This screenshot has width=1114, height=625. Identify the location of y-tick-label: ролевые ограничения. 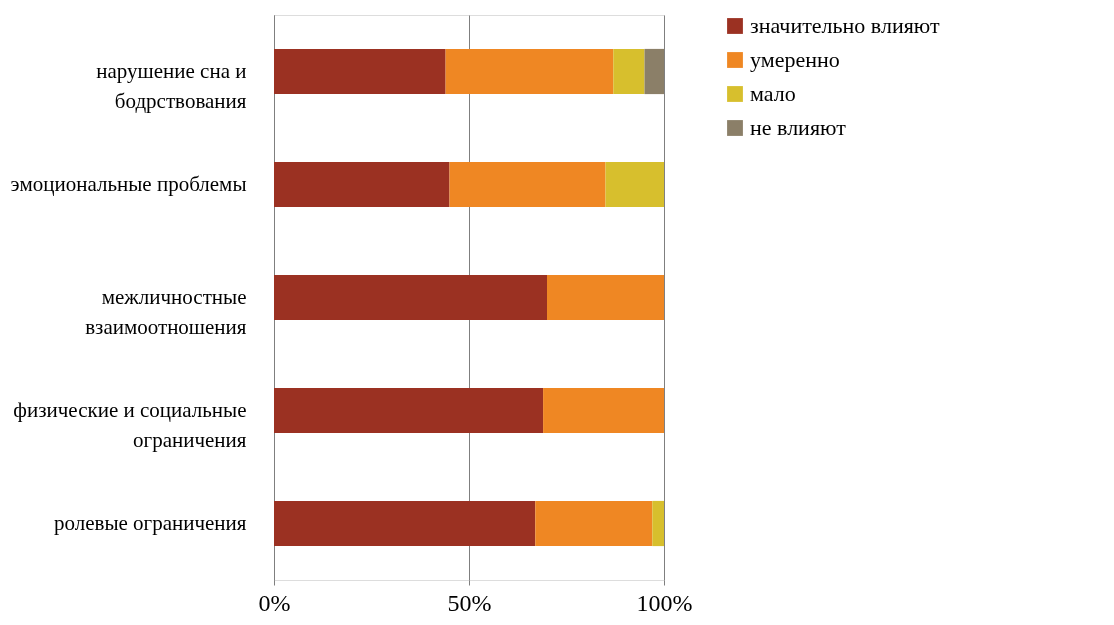
(150, 522).